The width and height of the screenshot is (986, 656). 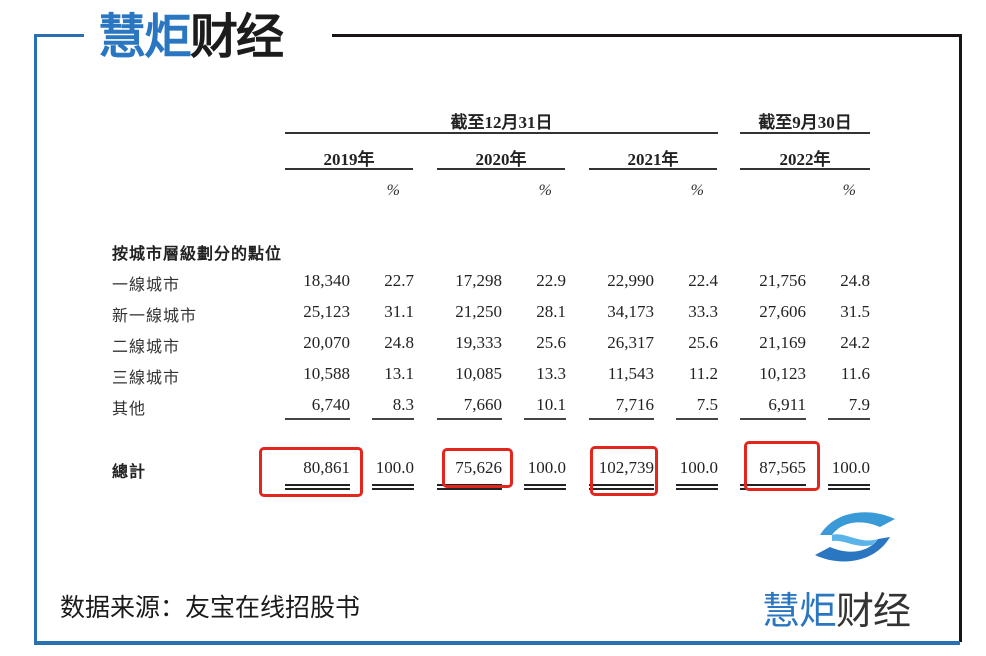 I want to click on table-cell: 7.9, so click(x=859, y=404).